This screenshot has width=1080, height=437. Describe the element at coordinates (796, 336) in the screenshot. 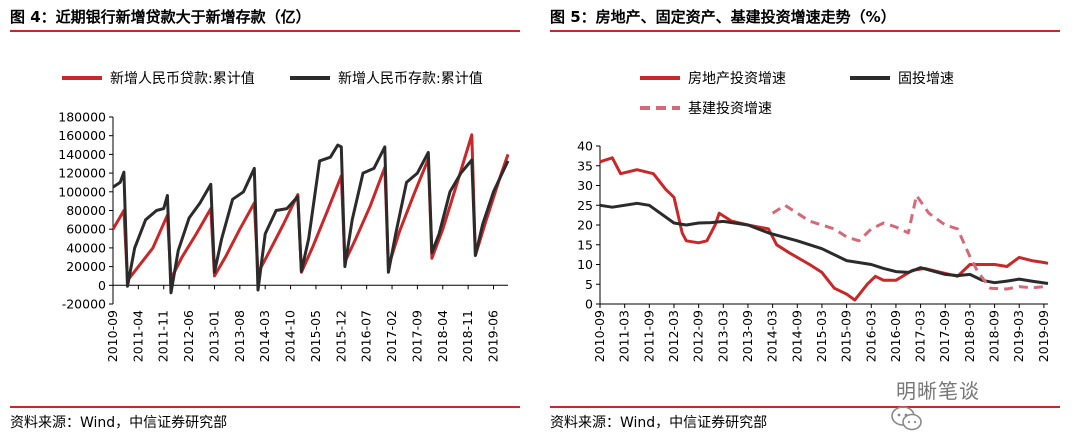

I see `x-tick-label: 2014-09` at that location.